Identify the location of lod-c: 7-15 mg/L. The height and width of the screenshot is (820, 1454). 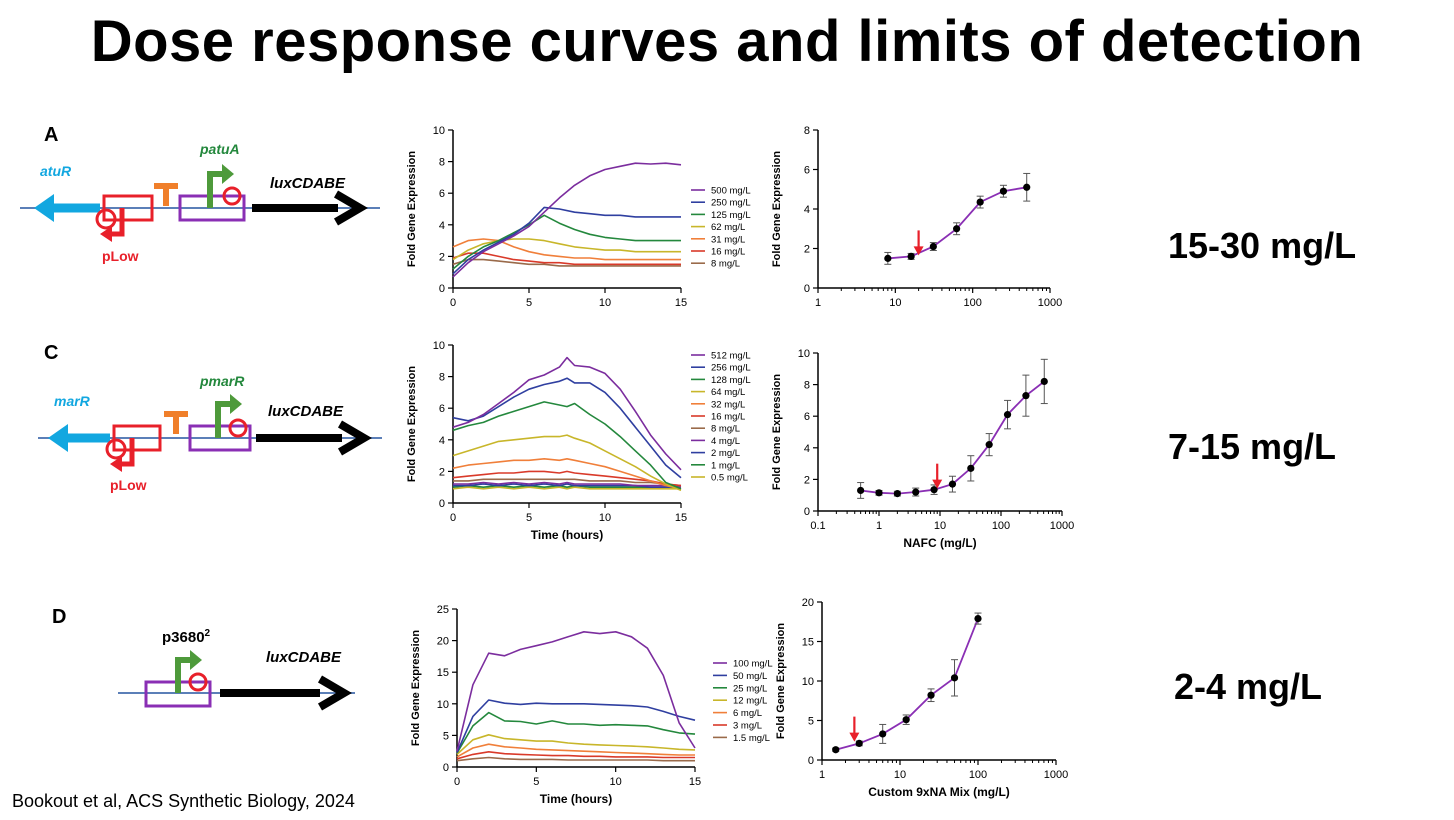
(1252, 446).